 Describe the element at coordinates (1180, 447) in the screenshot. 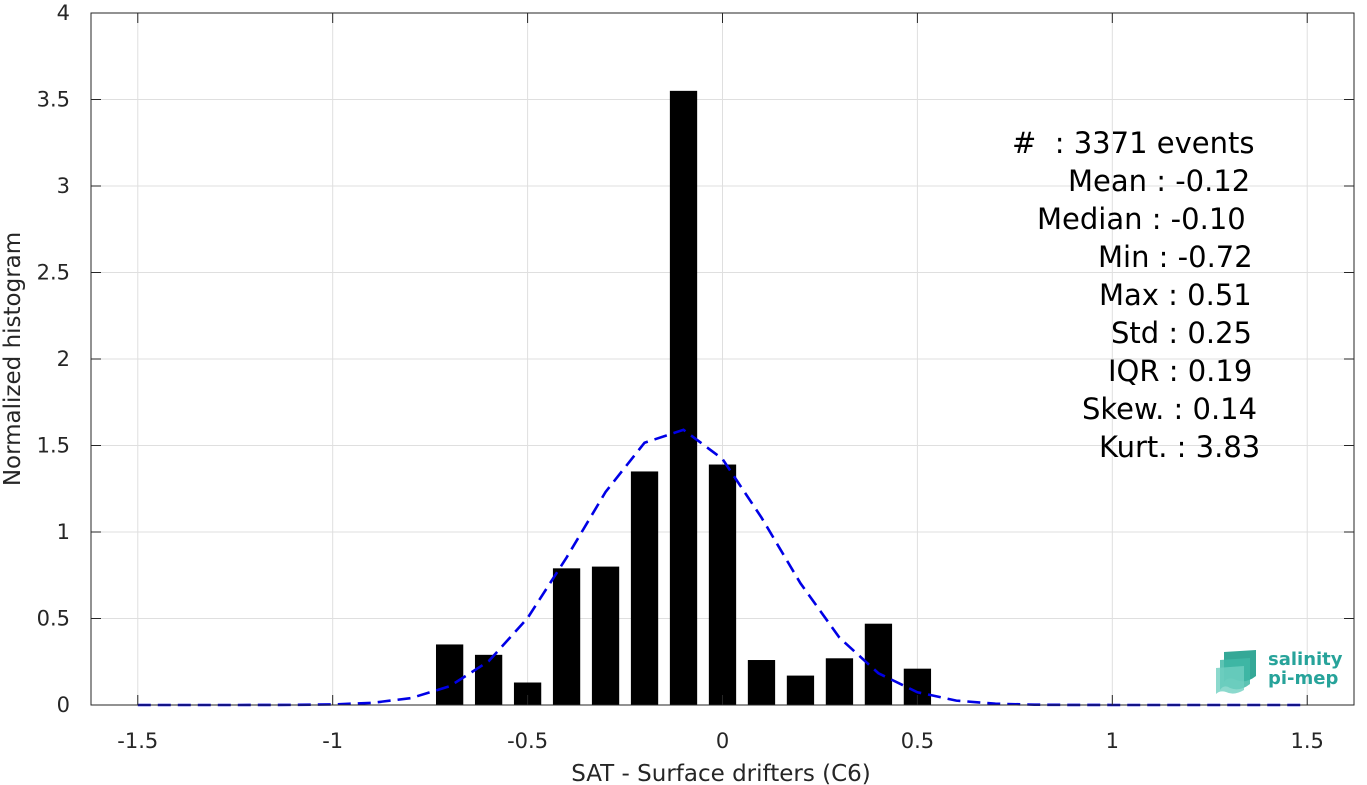

I see `stat-kurt: Kurt. : 3.83` at that location.